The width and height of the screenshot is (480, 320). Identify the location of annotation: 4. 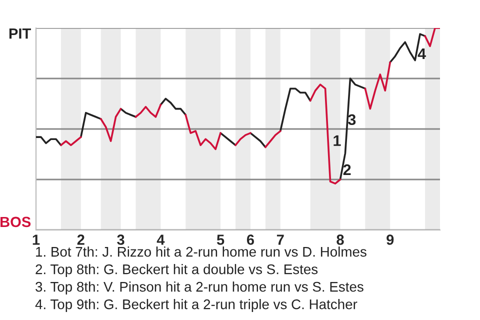
(422, 54).